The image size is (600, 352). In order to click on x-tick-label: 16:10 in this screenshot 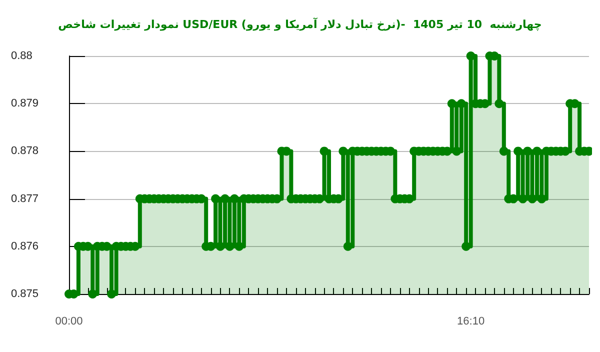, I will do `click(471, 322)`.